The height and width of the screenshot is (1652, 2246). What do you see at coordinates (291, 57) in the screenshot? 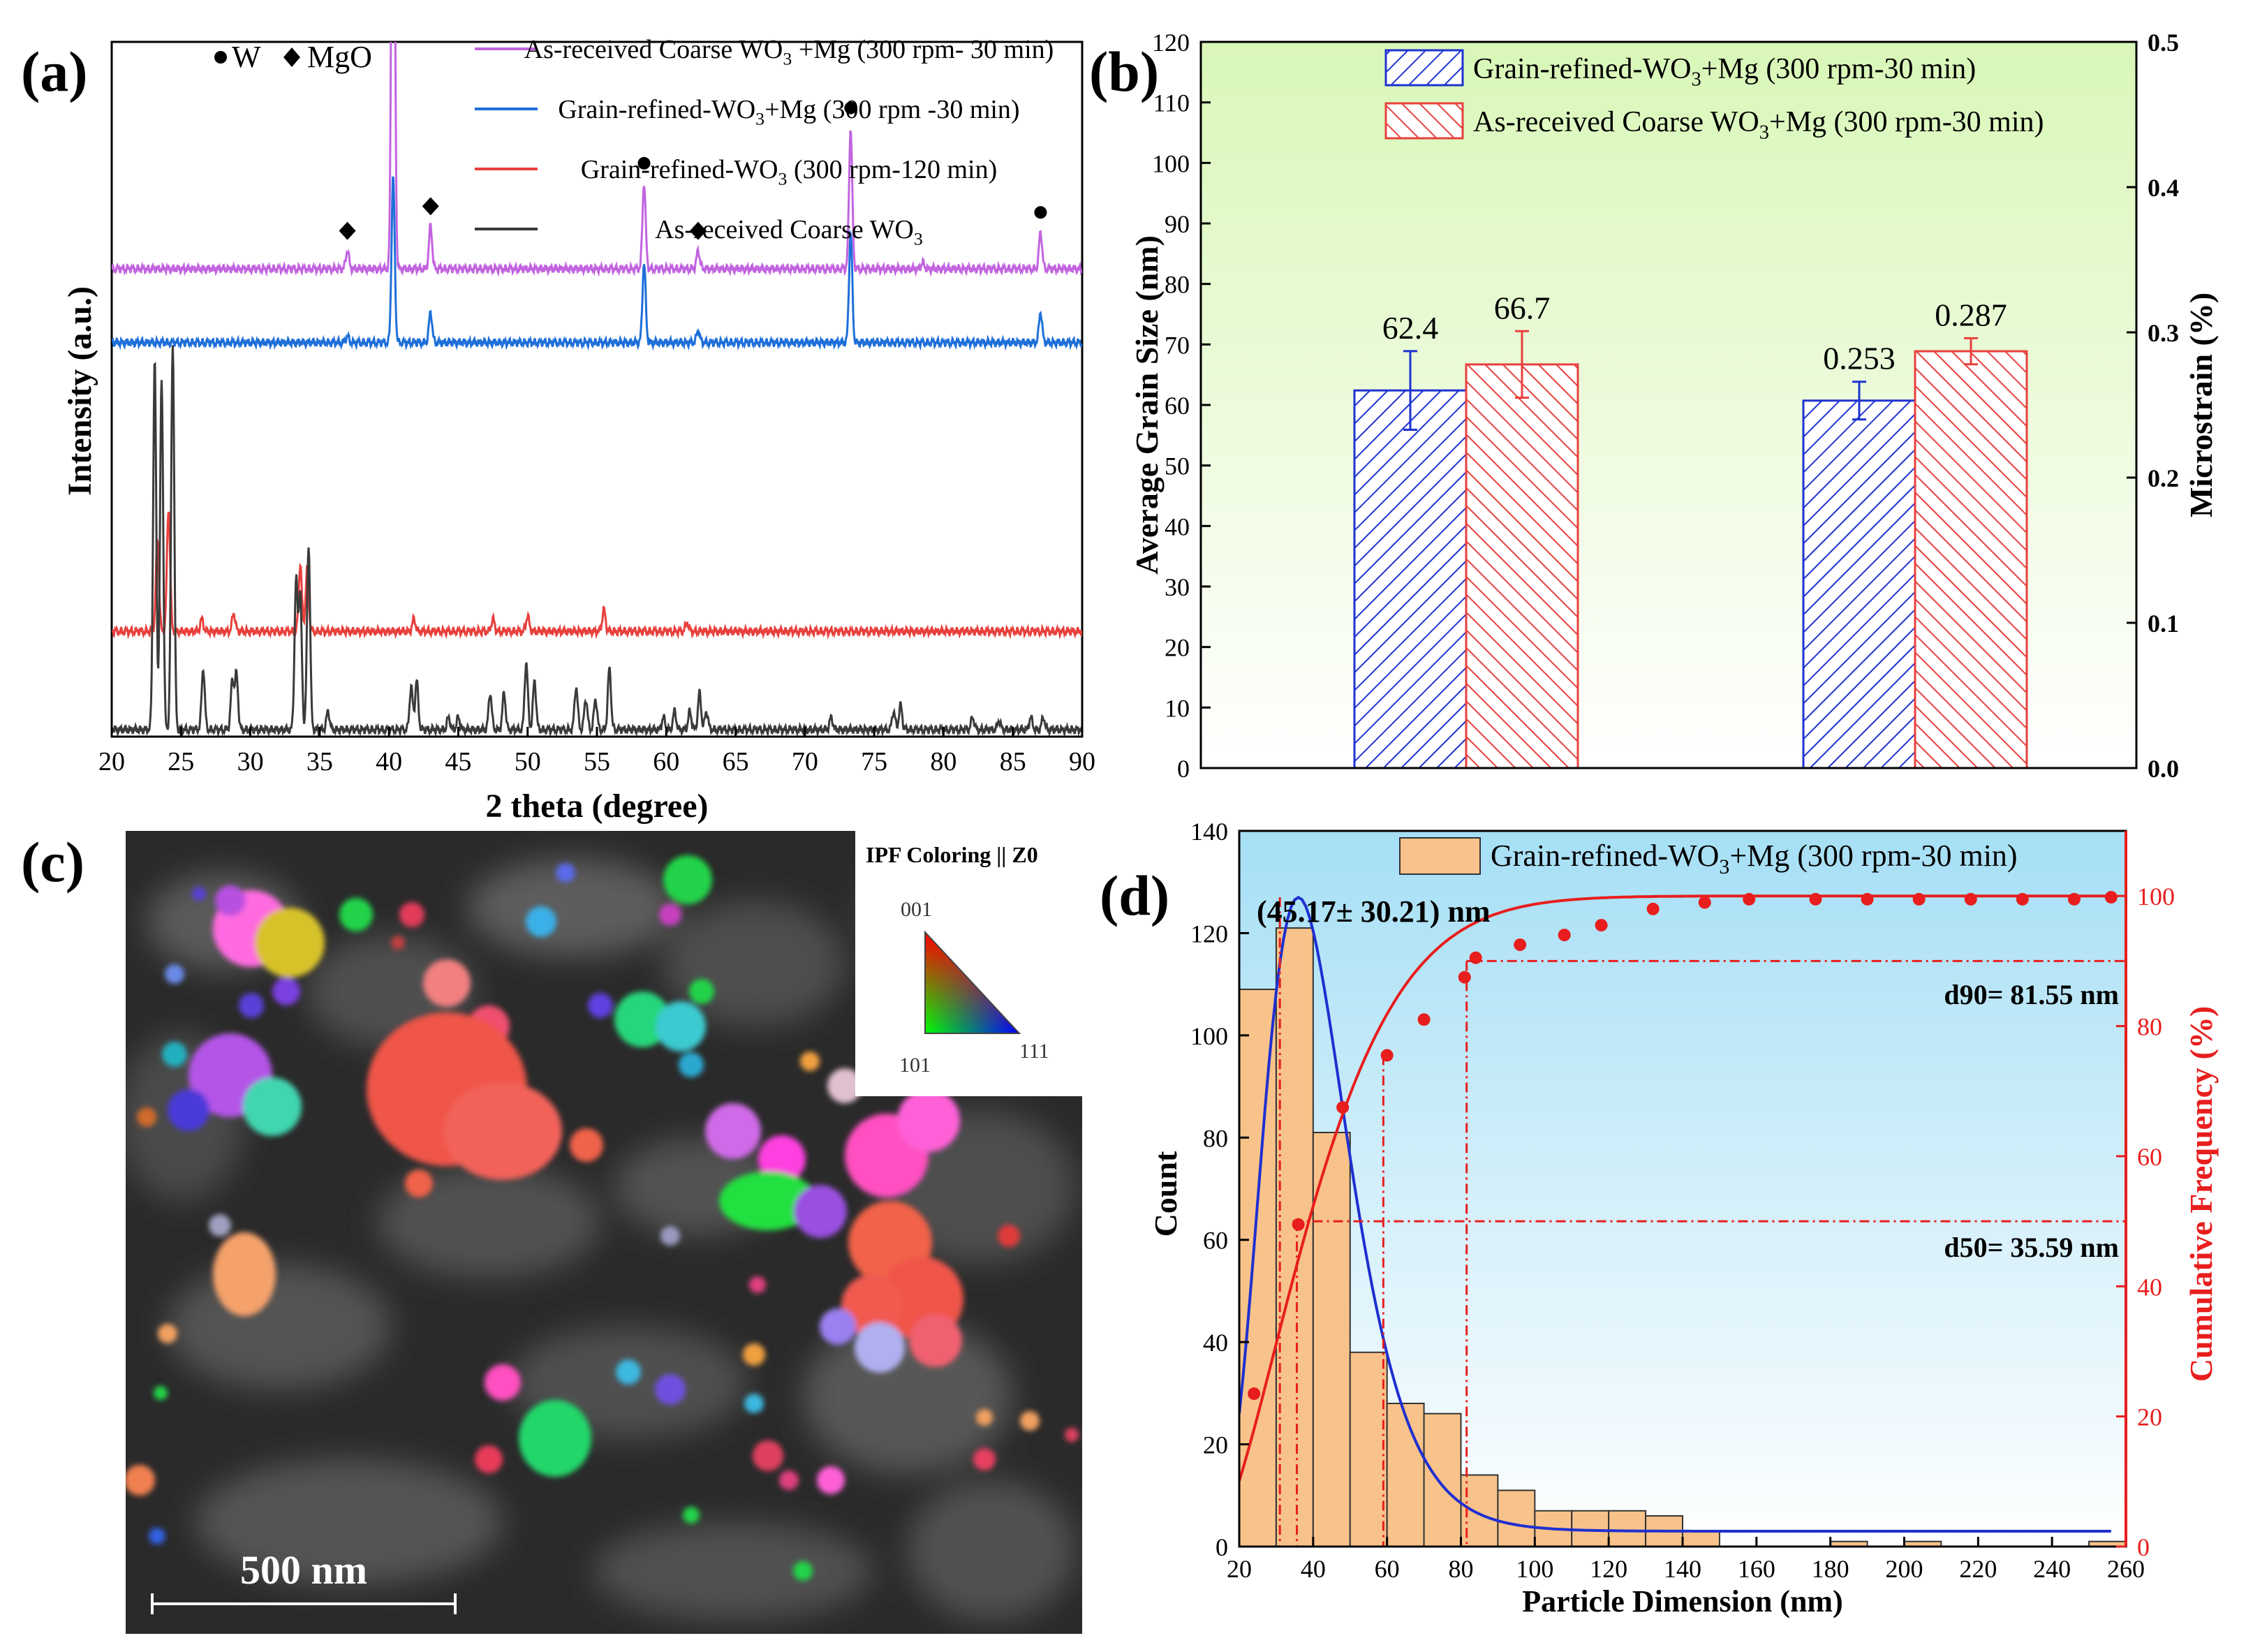
I see `mgo-marker-legend-icon` at bounding box center [291, 57].